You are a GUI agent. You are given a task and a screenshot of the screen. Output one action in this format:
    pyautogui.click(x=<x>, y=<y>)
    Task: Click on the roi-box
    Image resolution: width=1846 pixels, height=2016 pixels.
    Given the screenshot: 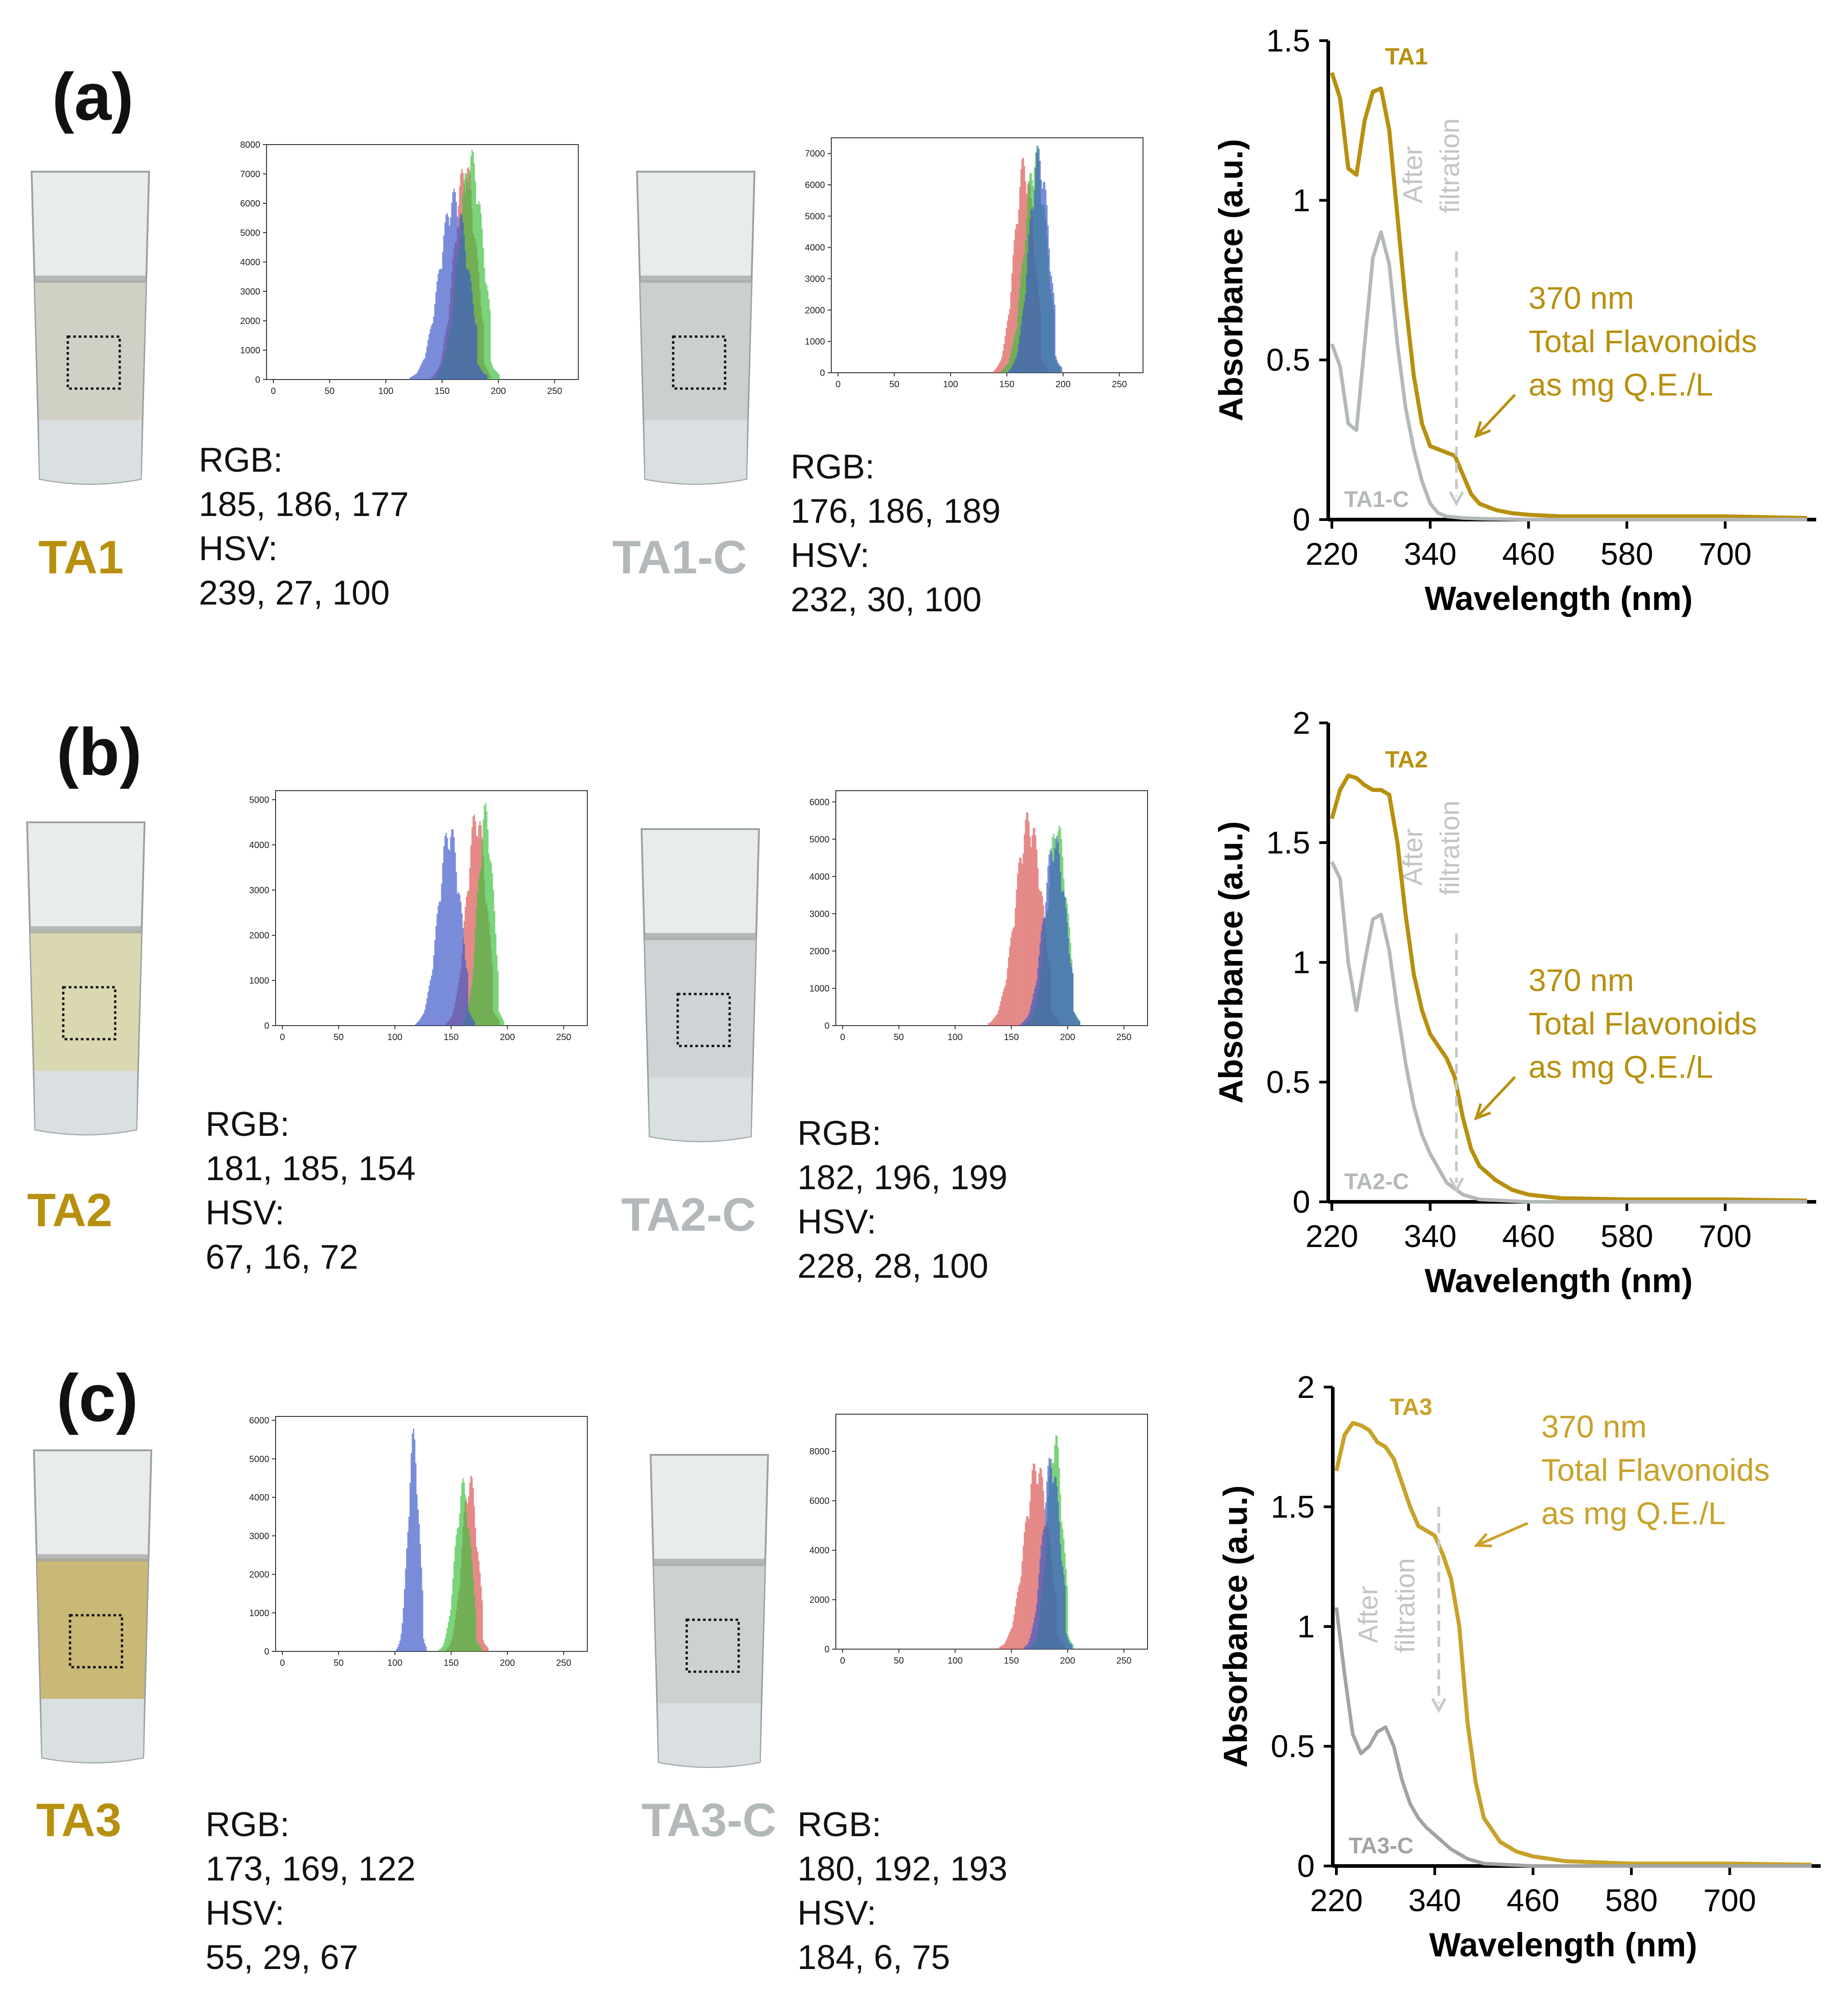 What is the action you would take?
    pyautogui.click(x=699, y=363)
    